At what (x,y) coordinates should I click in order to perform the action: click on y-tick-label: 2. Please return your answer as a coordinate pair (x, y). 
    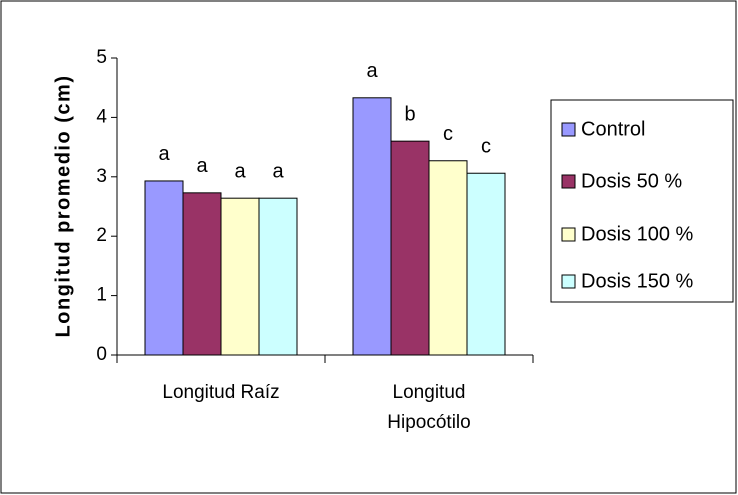
    Looking at the image, I should click on (101, 235).